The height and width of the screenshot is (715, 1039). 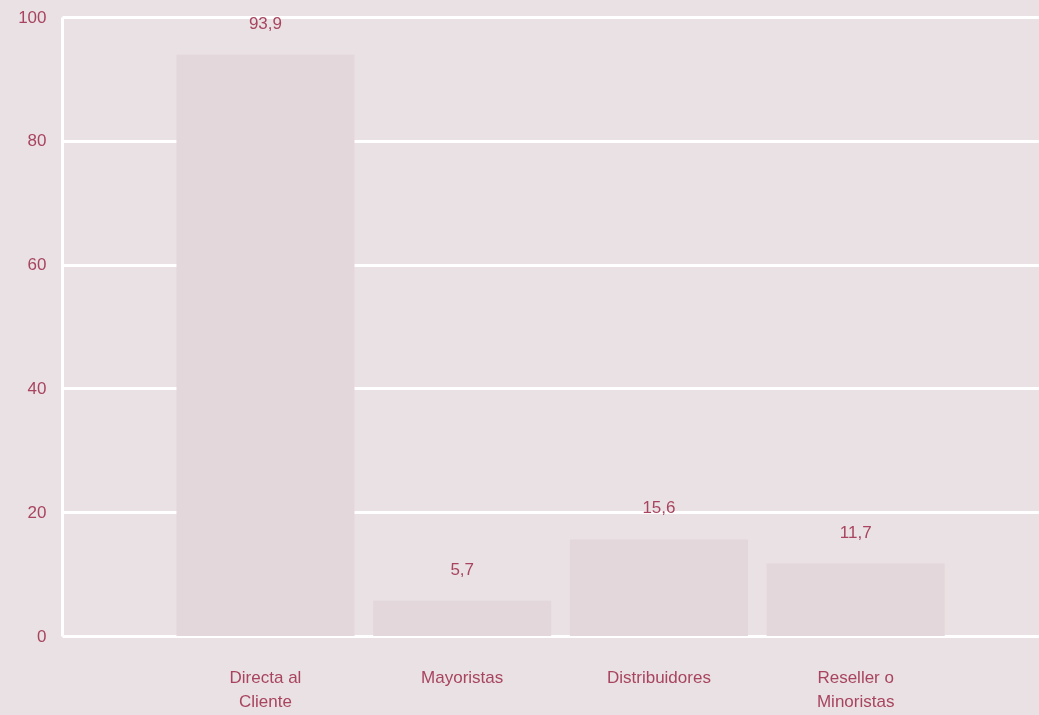 What do you see at coordinates (855, 532) in the screenshot?
I see `data-label: 11,7` at bounding box center [855, 532].